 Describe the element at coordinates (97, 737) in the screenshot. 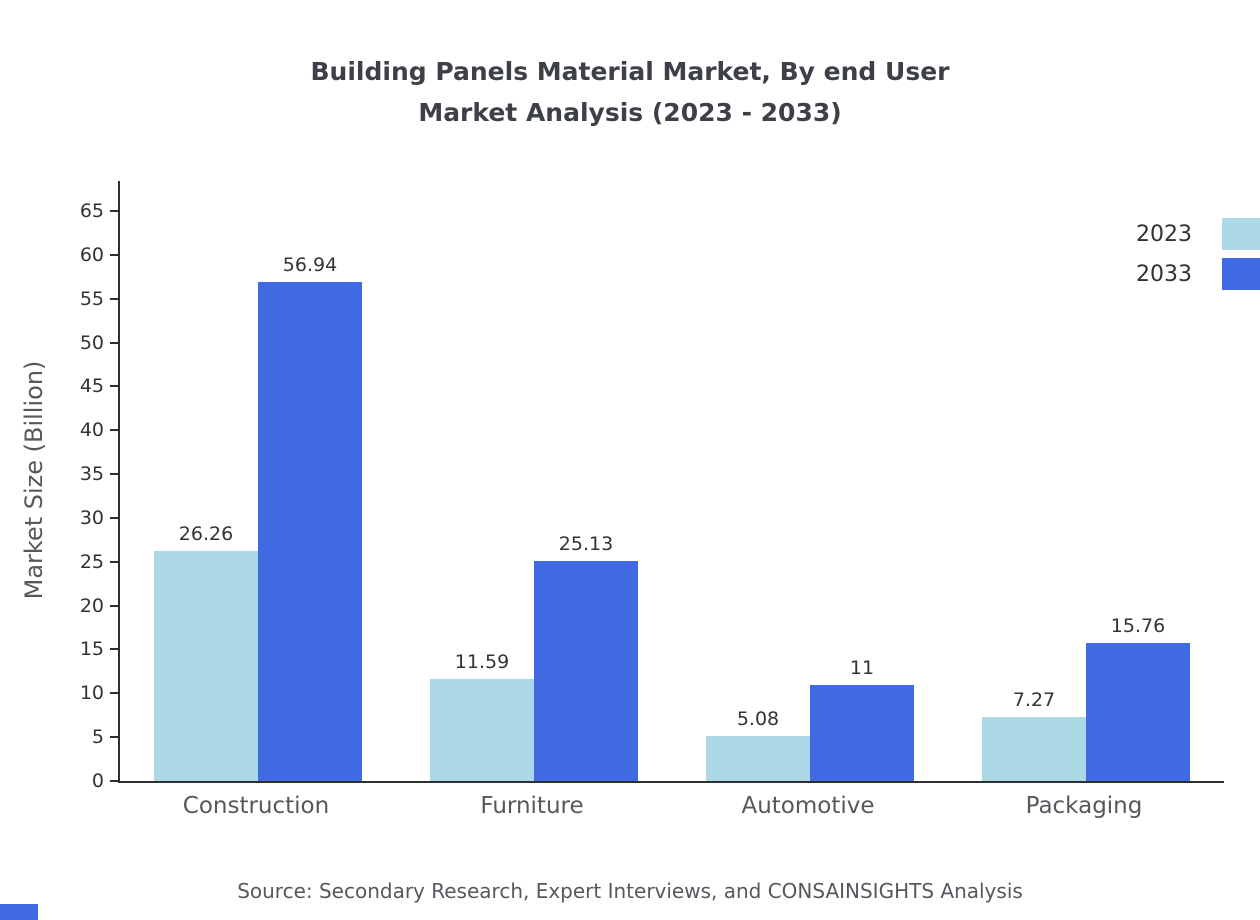

I see `y-tick-label: 5` at that location.